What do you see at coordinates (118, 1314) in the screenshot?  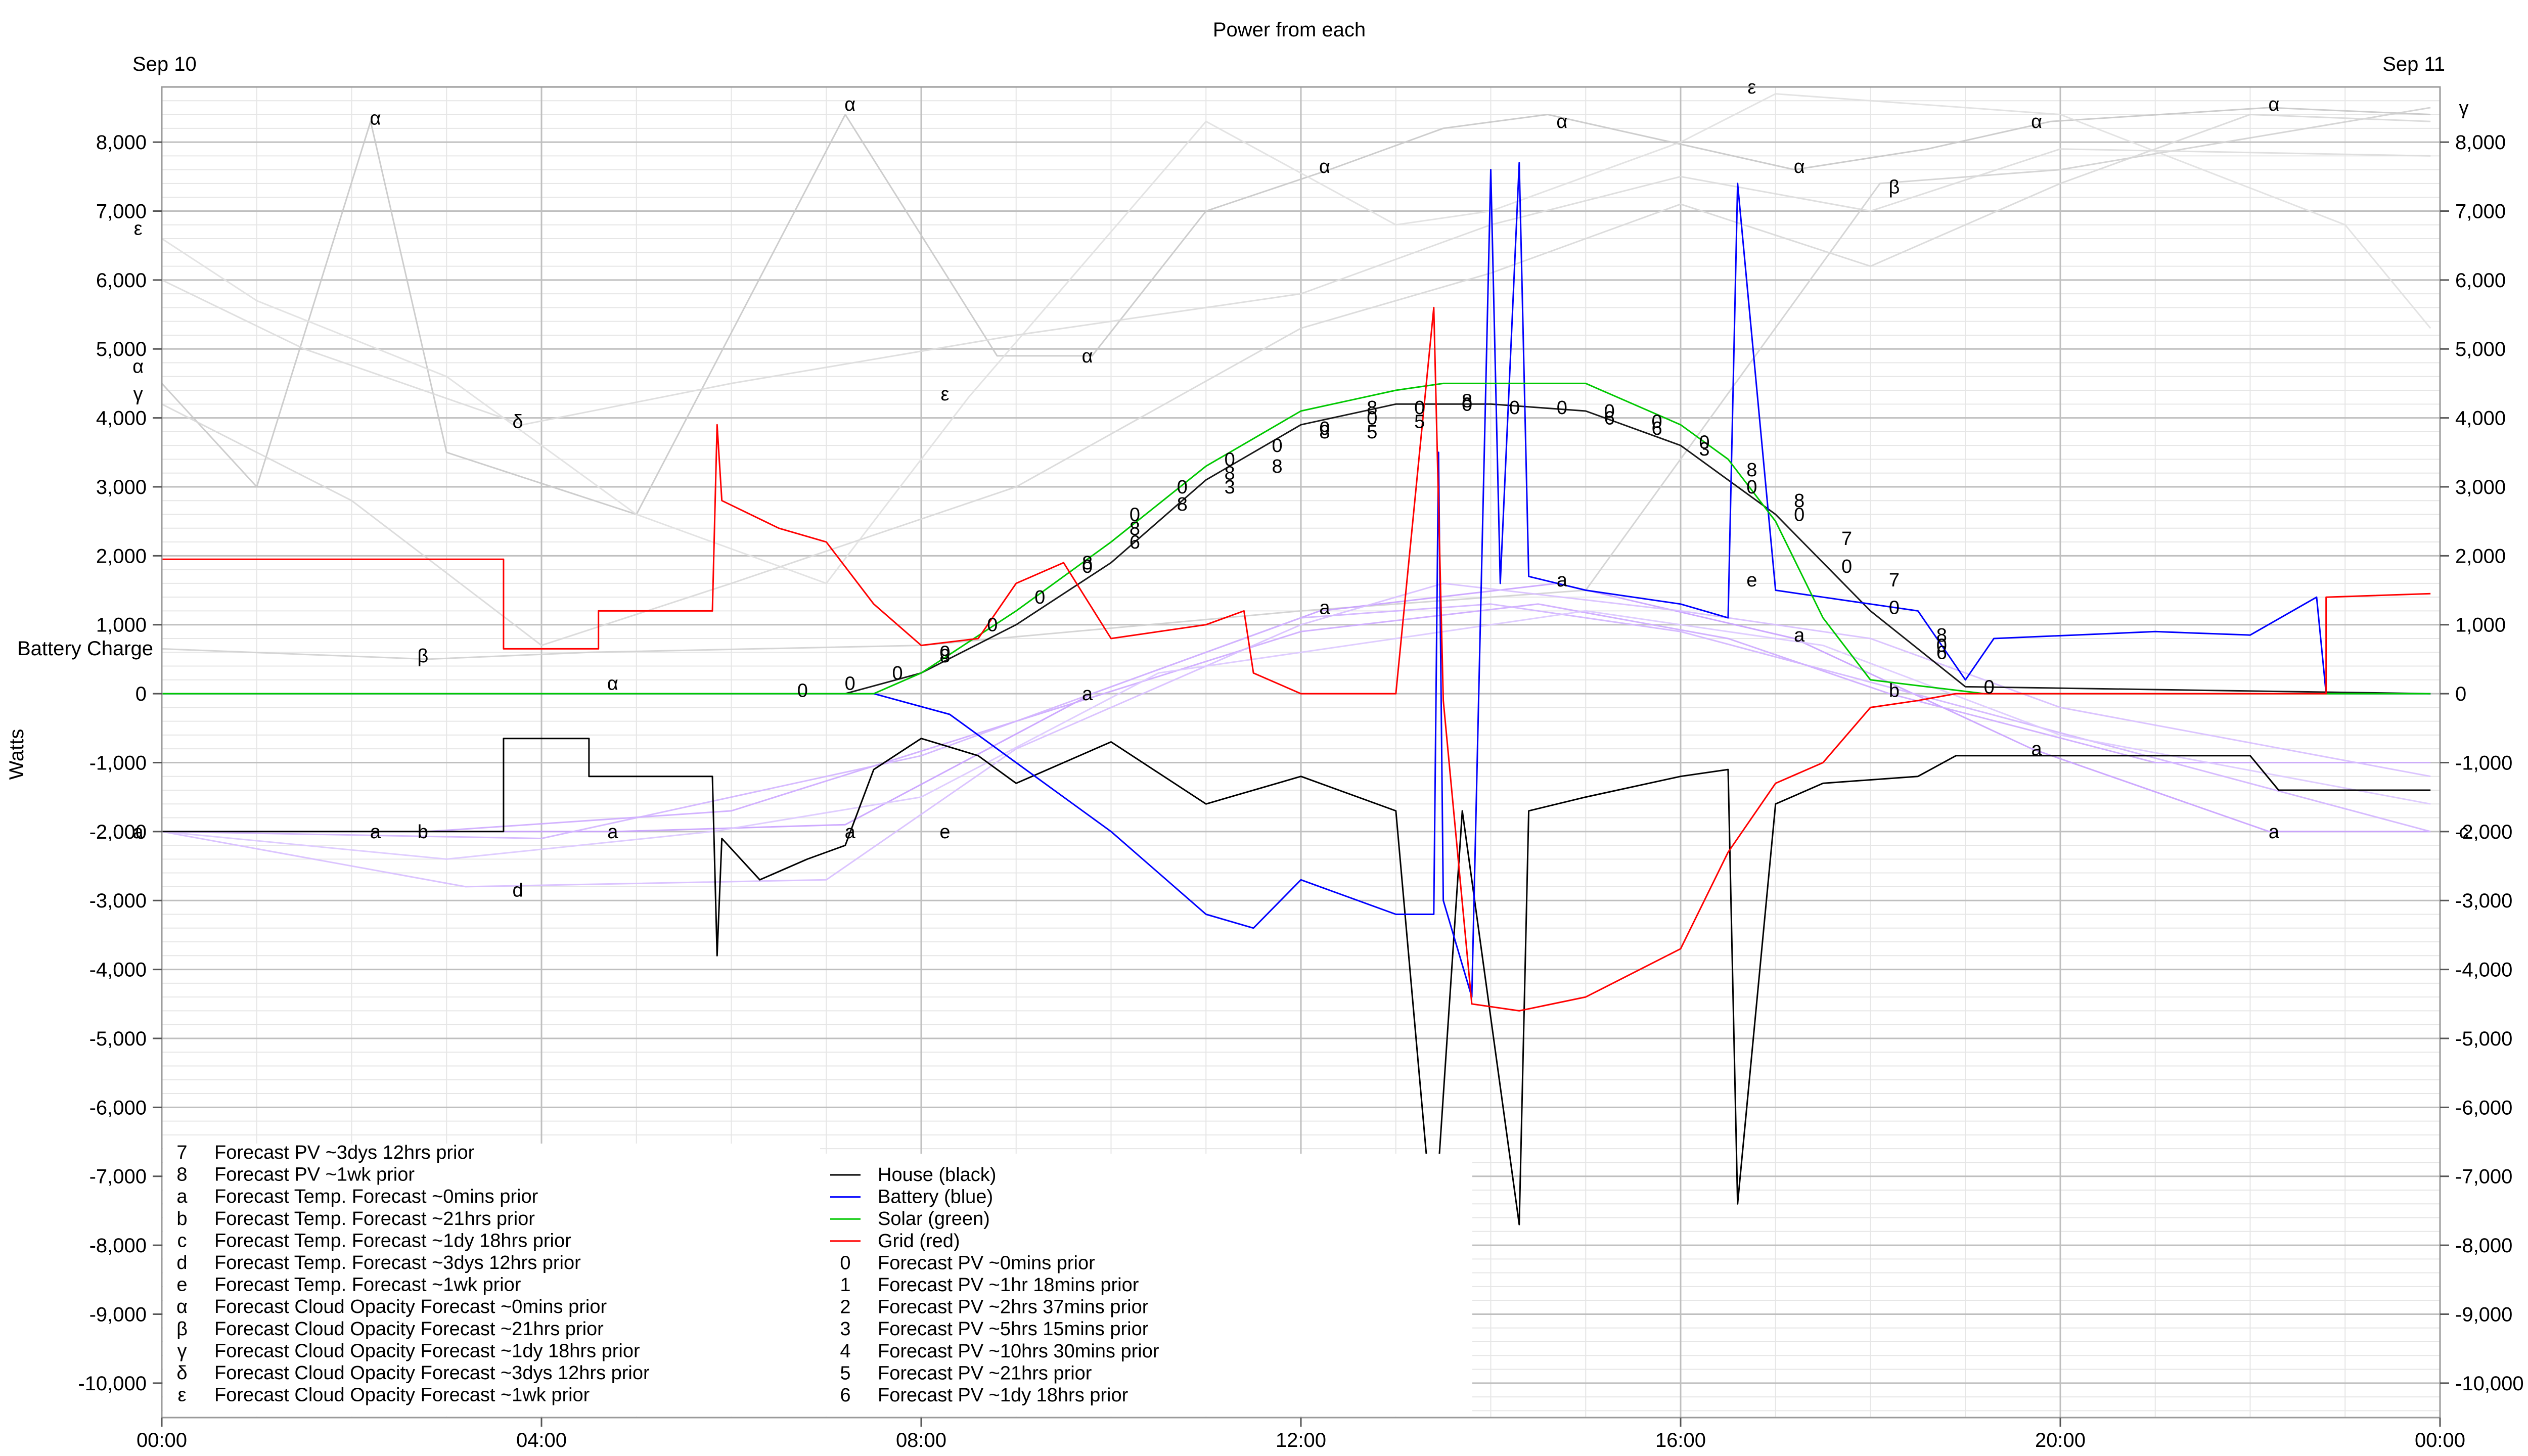 I see `y-tick-label: -9,000` at bounding box center [118, 1314].